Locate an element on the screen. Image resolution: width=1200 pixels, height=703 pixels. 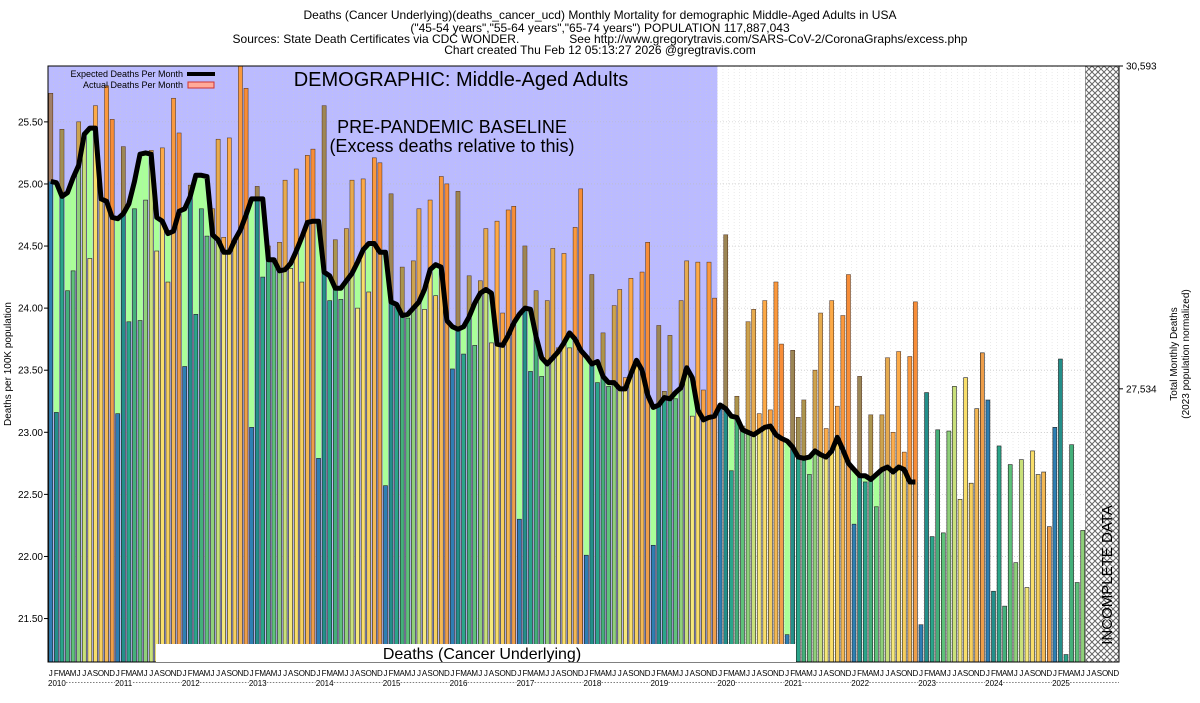
y-tick-label: 21.50 is located at coordinates (30, 619).